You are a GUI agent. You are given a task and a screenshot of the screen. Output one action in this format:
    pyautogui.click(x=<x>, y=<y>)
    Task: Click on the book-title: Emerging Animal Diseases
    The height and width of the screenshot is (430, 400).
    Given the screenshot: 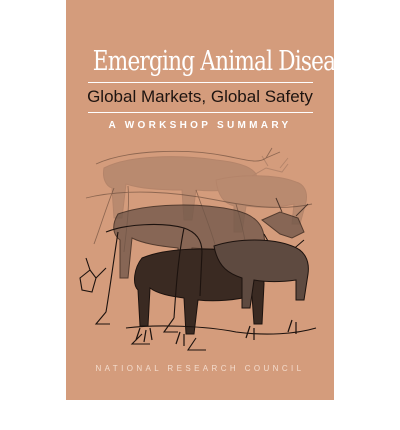 What is the action you would take?
    pyautogui.click(x=213, y=61)
    